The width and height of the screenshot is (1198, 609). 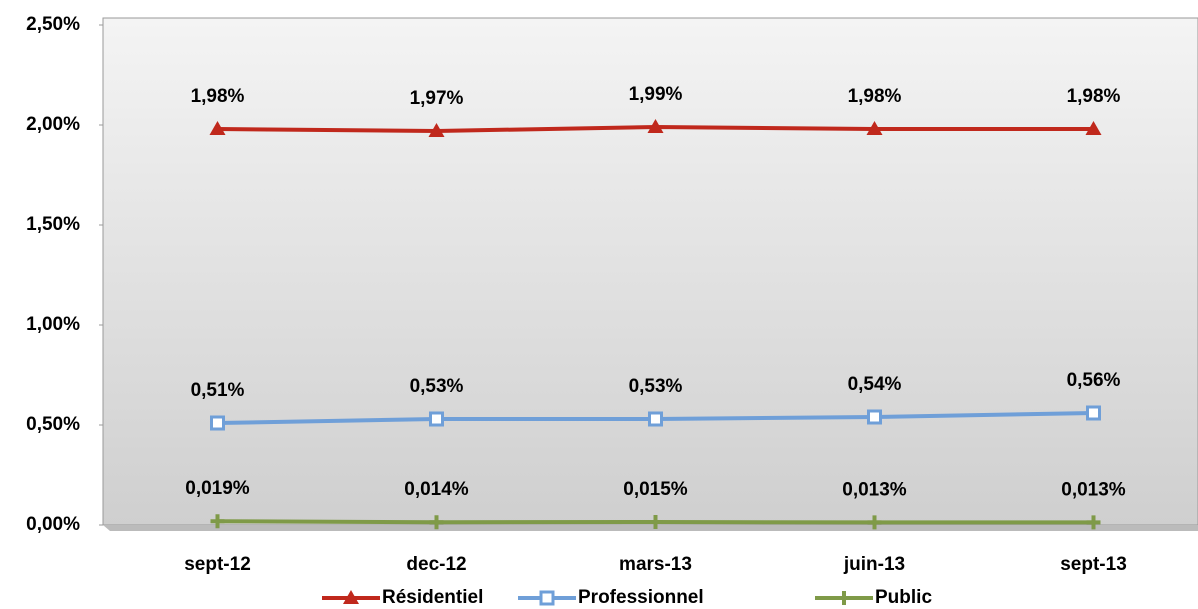 What do you see at coordinates (656, 94) in the screenshot?
I see `data-label: 1,99%` at bounding box center [656, 94].